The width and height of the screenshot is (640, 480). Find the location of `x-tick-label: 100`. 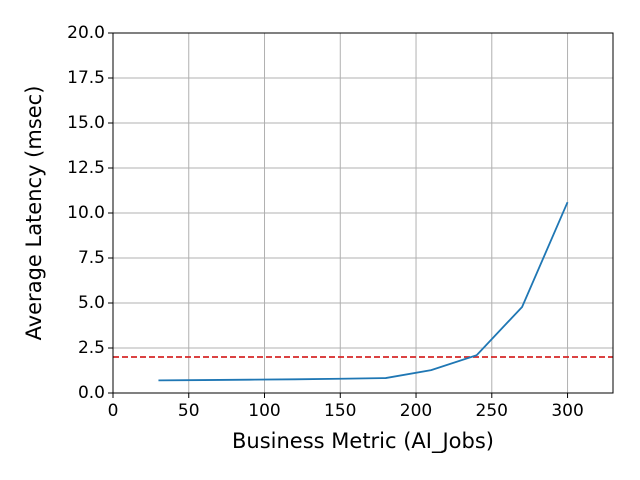

x-tick-label: 100 is located at coordinates (264, 411).